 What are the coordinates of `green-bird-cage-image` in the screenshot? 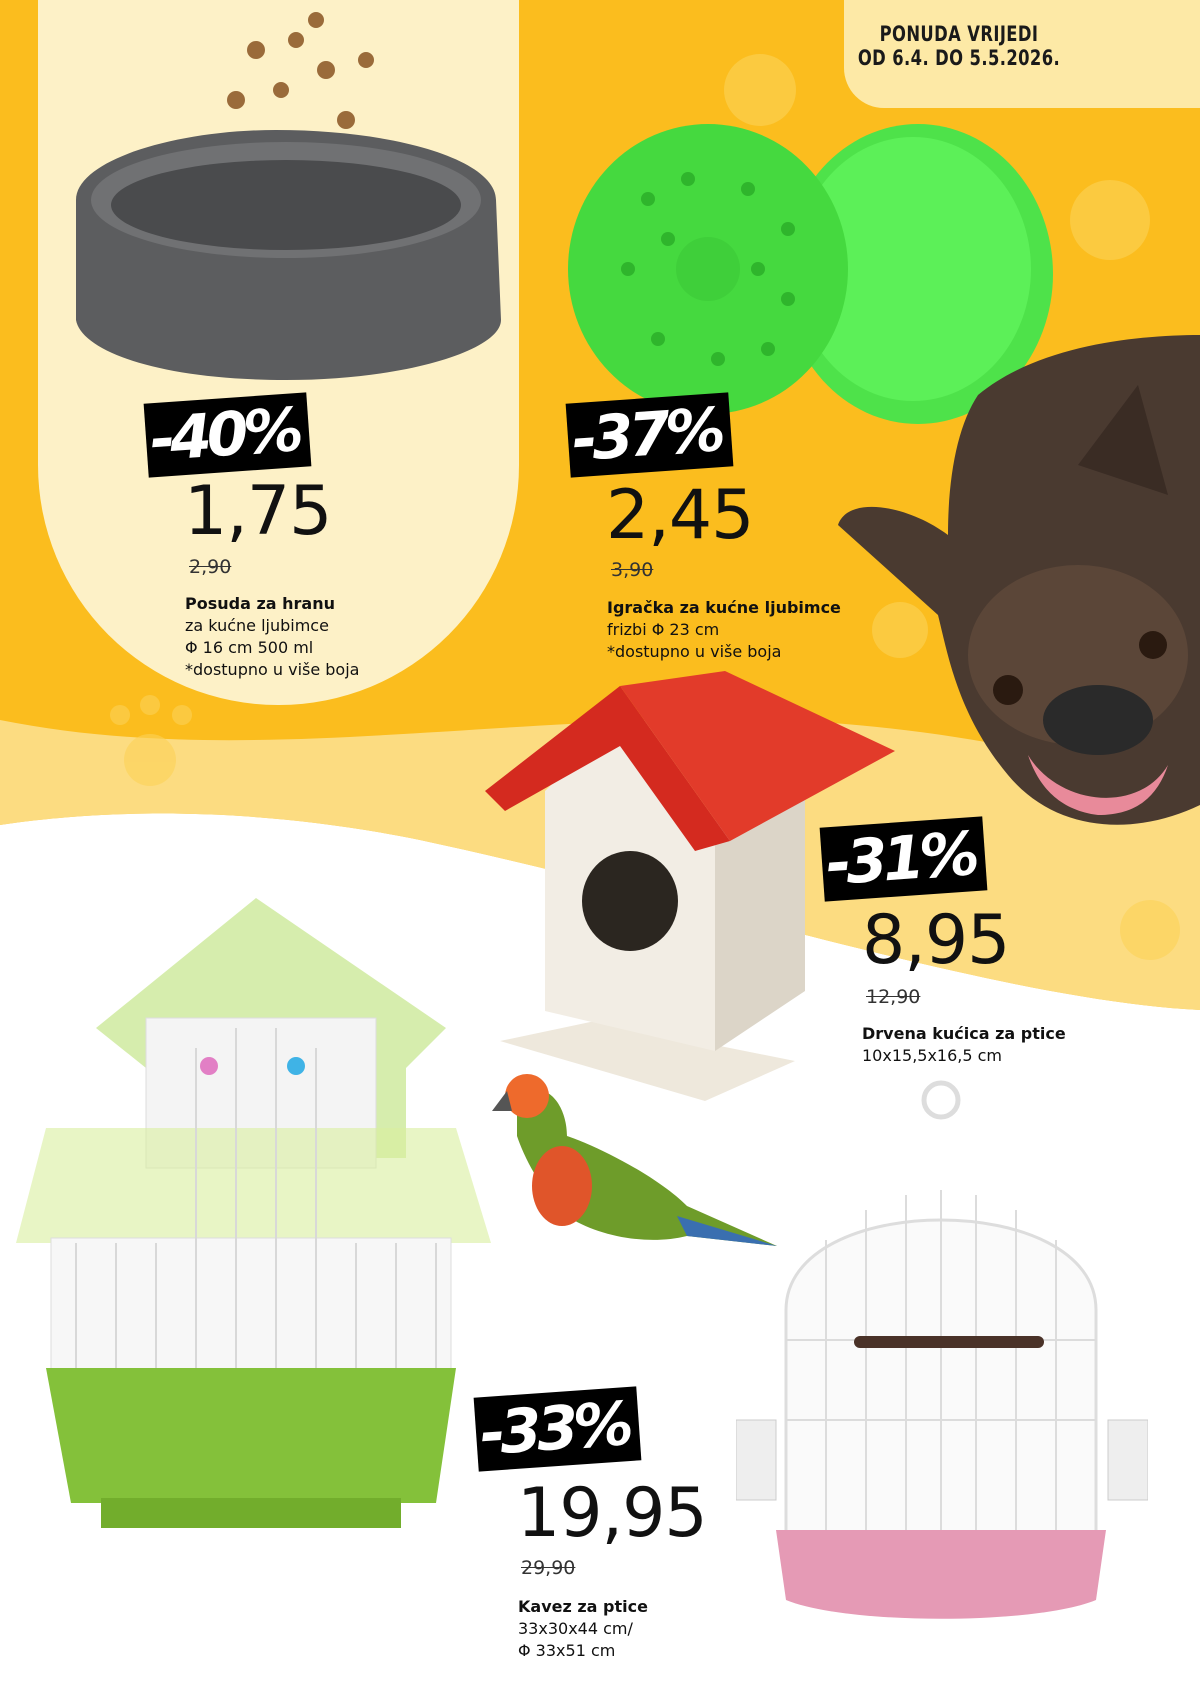 It's located at (253, 1213).